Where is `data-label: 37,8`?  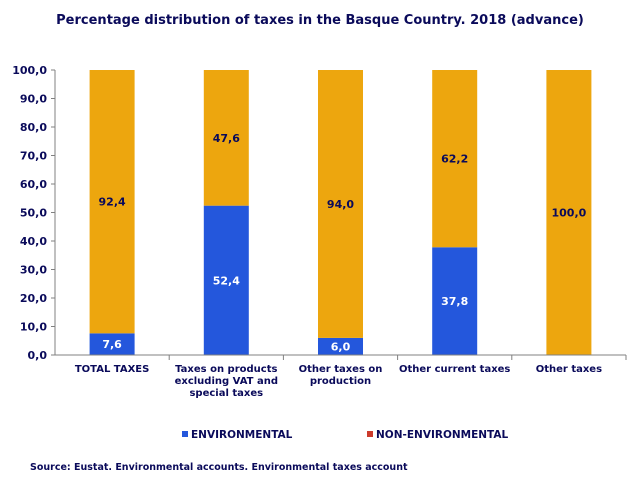 data-label: 37,8 is located at coordinates (454, 301).